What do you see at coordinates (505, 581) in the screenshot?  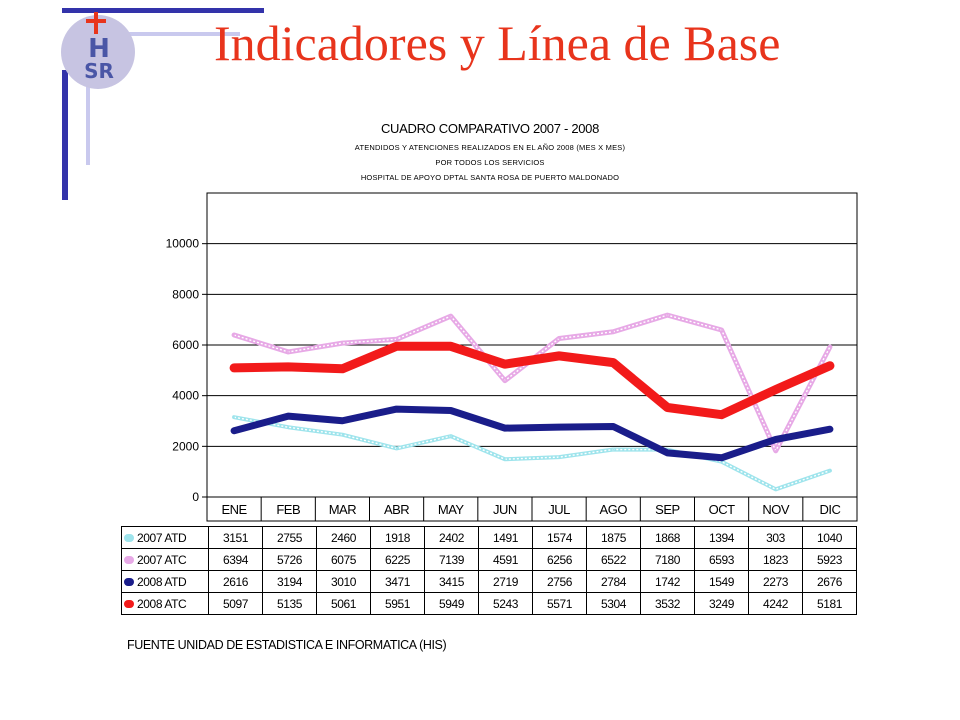 I see `table-cell: 2719` at bounding box center [505, 581].